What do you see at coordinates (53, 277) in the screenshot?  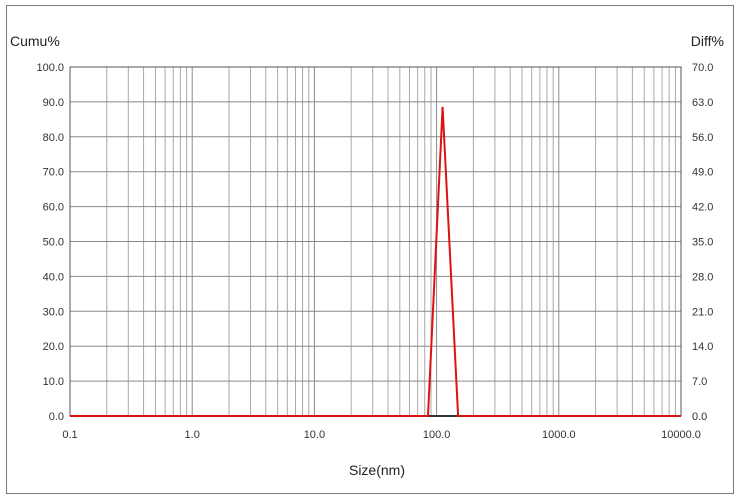 I see `y-left-tick-label: 40.0` at bounding box center [53, 277].